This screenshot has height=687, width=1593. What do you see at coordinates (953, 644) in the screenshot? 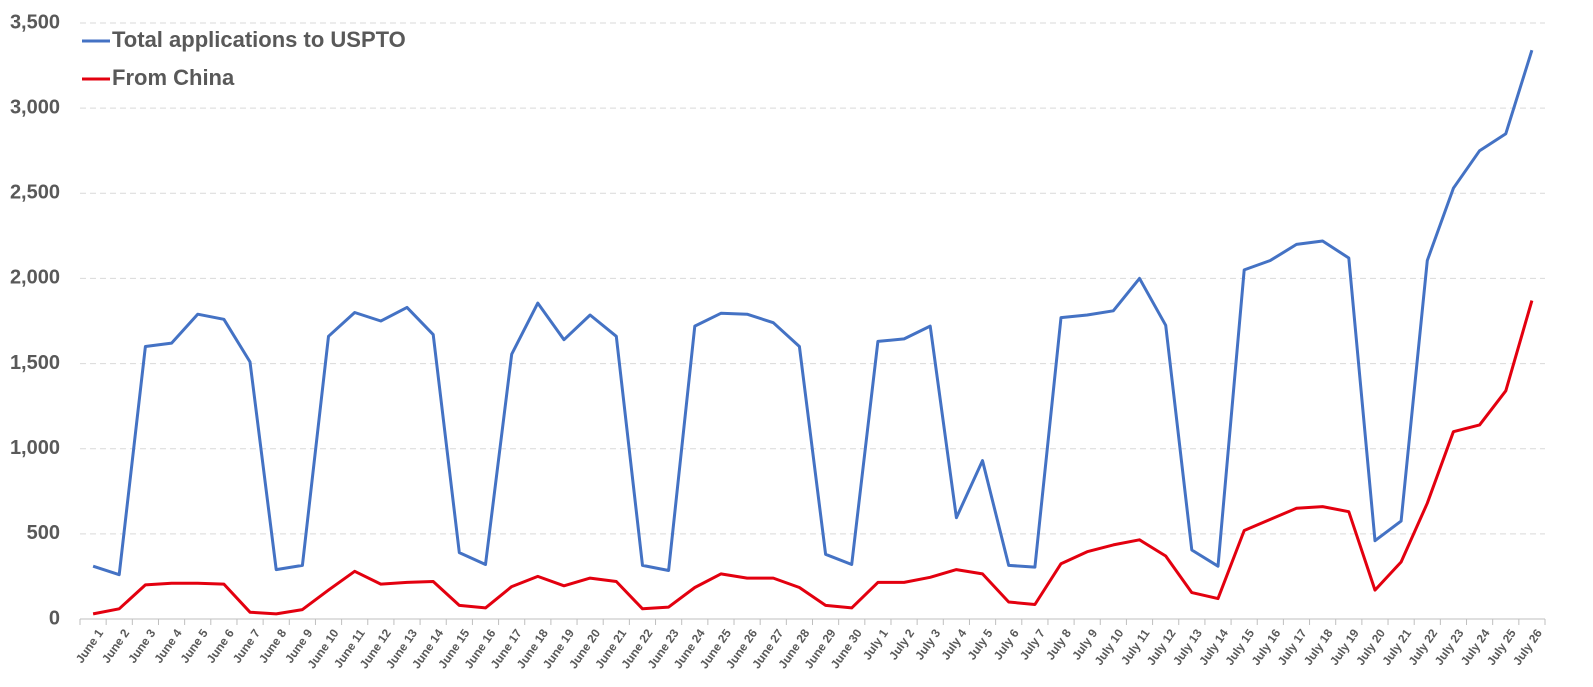
I see `x-tick-label: July 4` at bounding box center [953, 644].